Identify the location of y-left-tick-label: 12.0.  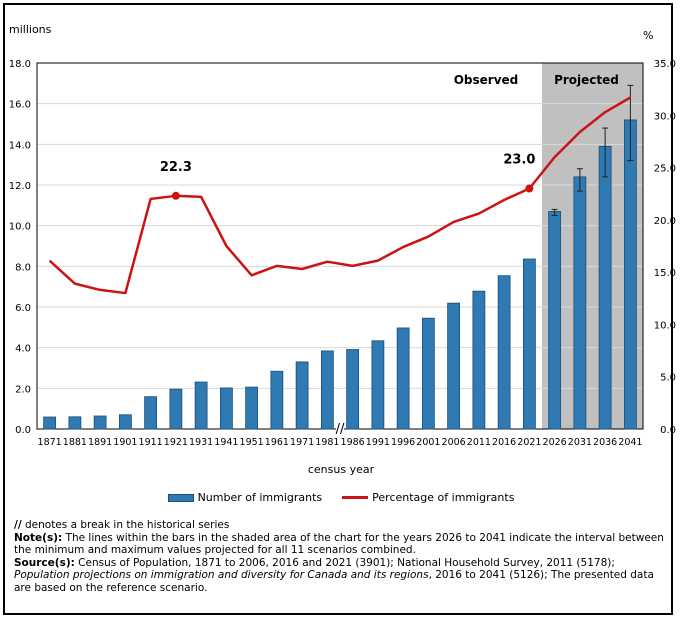
(20, 186).